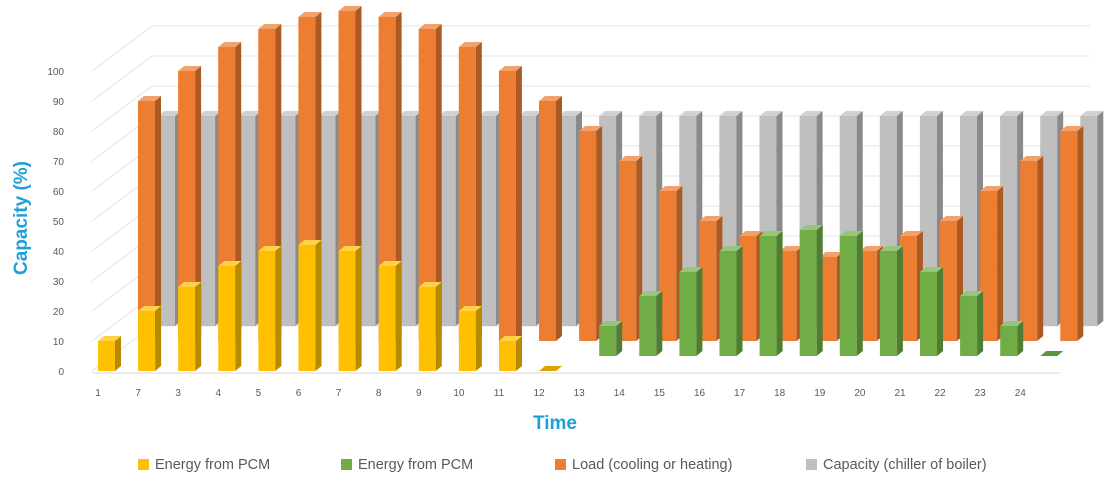  What do you see at coordinates (59, 132) in the screenshot?
I see `y-tick-label: 80` at bounding box center [59, 132].